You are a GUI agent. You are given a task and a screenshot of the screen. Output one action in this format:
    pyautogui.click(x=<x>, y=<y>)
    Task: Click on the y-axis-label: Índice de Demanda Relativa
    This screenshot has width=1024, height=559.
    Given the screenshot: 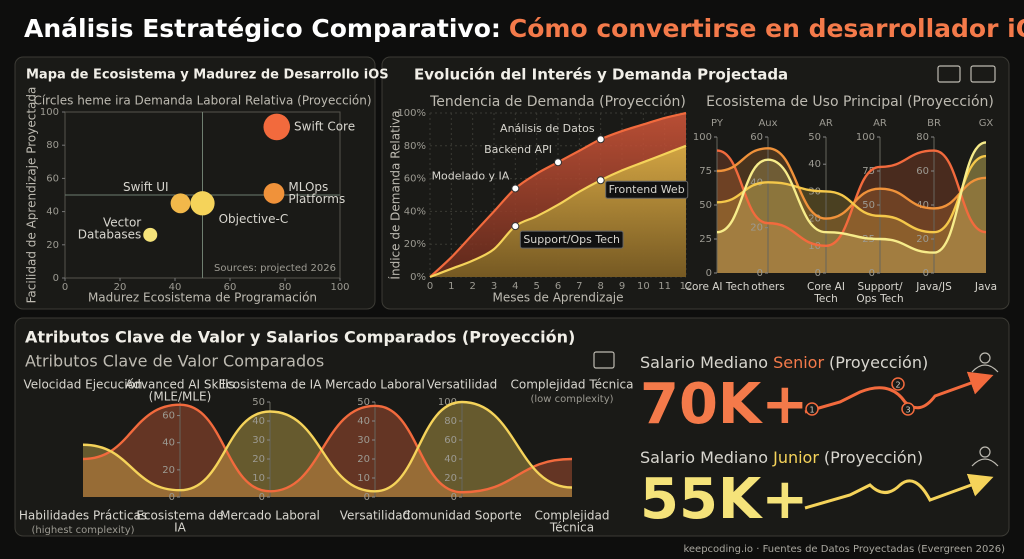 What is the action you would take?
    pyautogui.click(x=395, y=194)
    